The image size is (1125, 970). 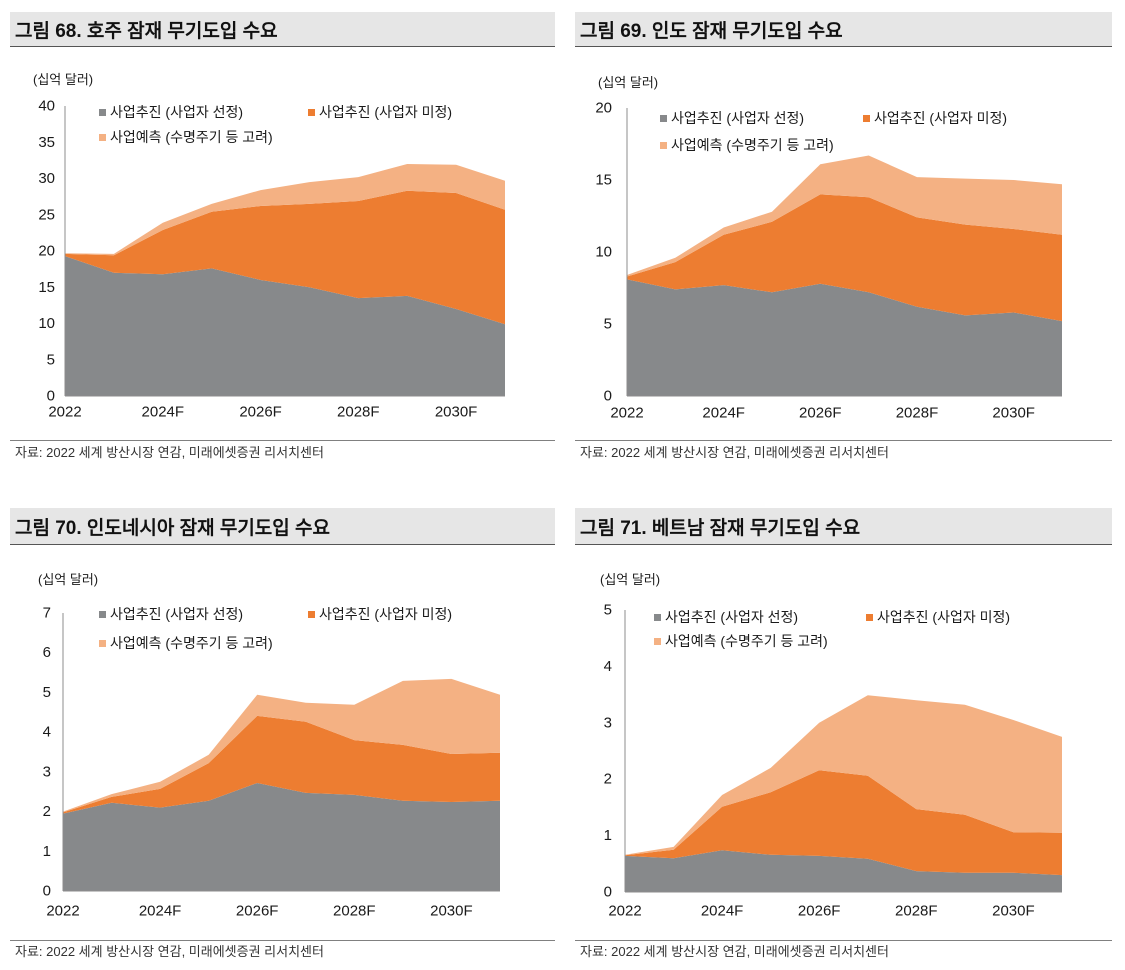 I want to click on y-tick-label: 30, so click(x=46, y=178).